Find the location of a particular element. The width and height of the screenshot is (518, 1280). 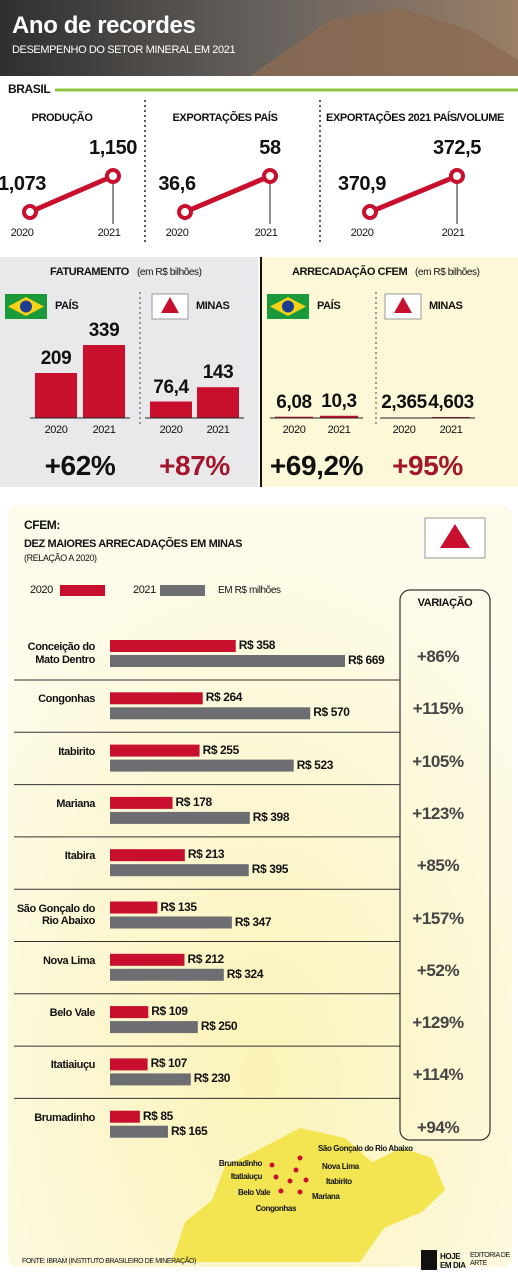

logo-mark is located at coordinates (429, 1260).